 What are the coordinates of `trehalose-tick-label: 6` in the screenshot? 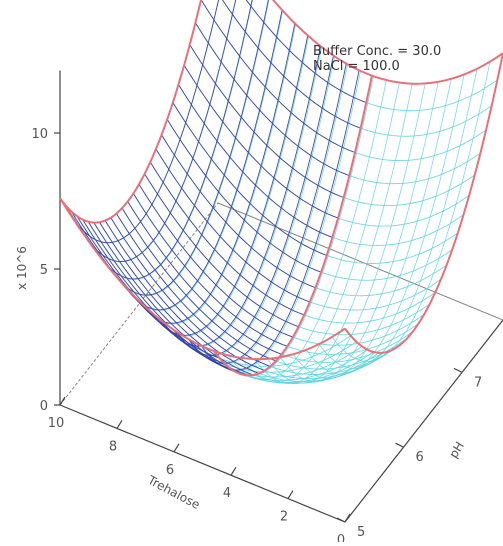 It's located at (170, 470).